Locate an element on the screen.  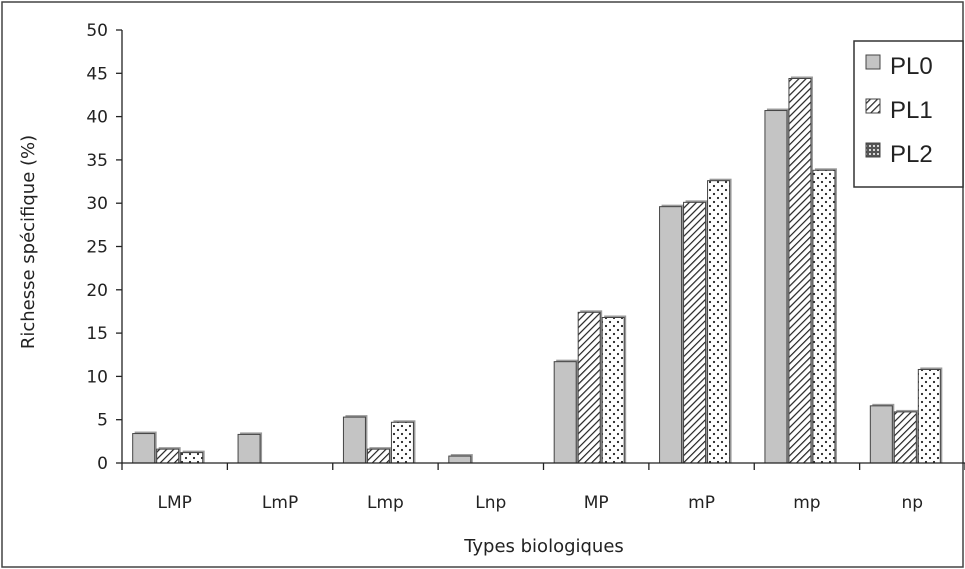
y-tick-label: 30 is located at coordinates (97, 204).